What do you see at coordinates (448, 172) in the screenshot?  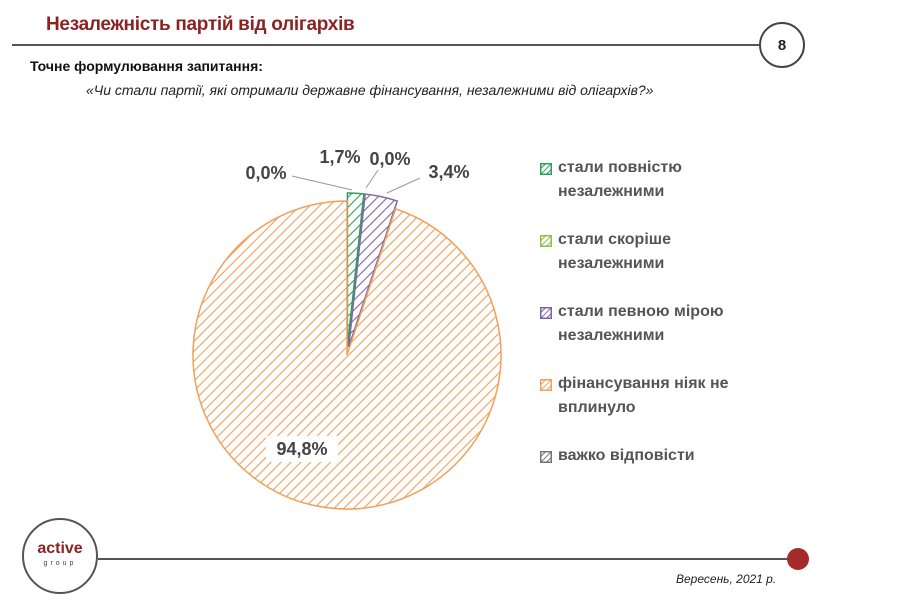 I see `data-label: 3,4%` at bounding box center [448, 172].